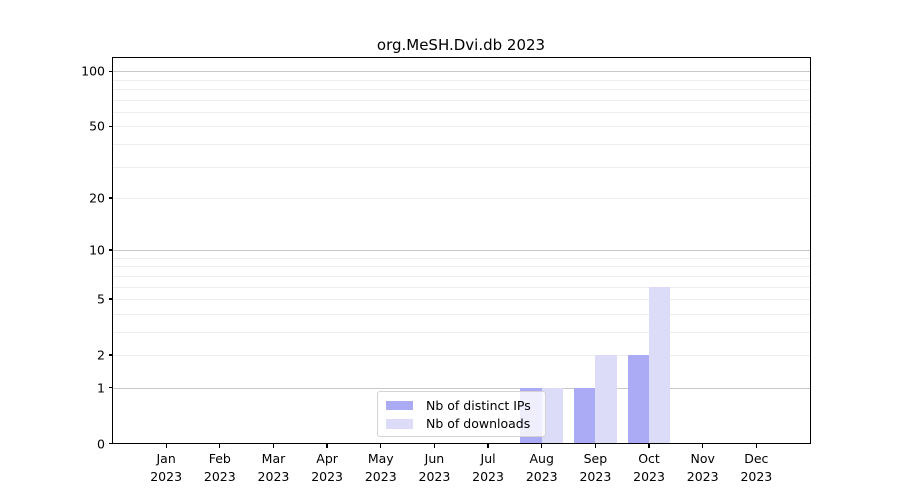 The height and width of the screenshot is (500, 900). Describe the element at coordinates (101, 388) in the screenshot. I see `y-axis-tick-label: 1` at that location.